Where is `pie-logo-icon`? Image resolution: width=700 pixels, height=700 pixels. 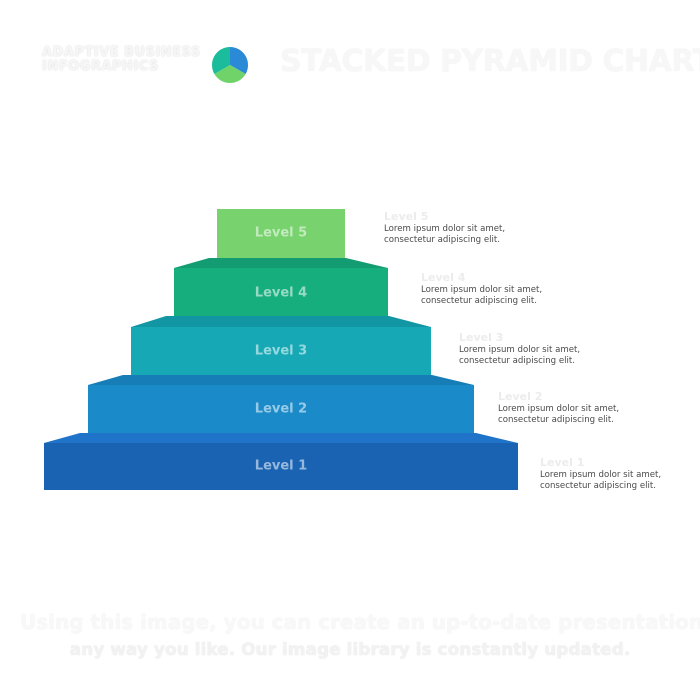
pie-logo-icon is located at coordinates (230, 65).